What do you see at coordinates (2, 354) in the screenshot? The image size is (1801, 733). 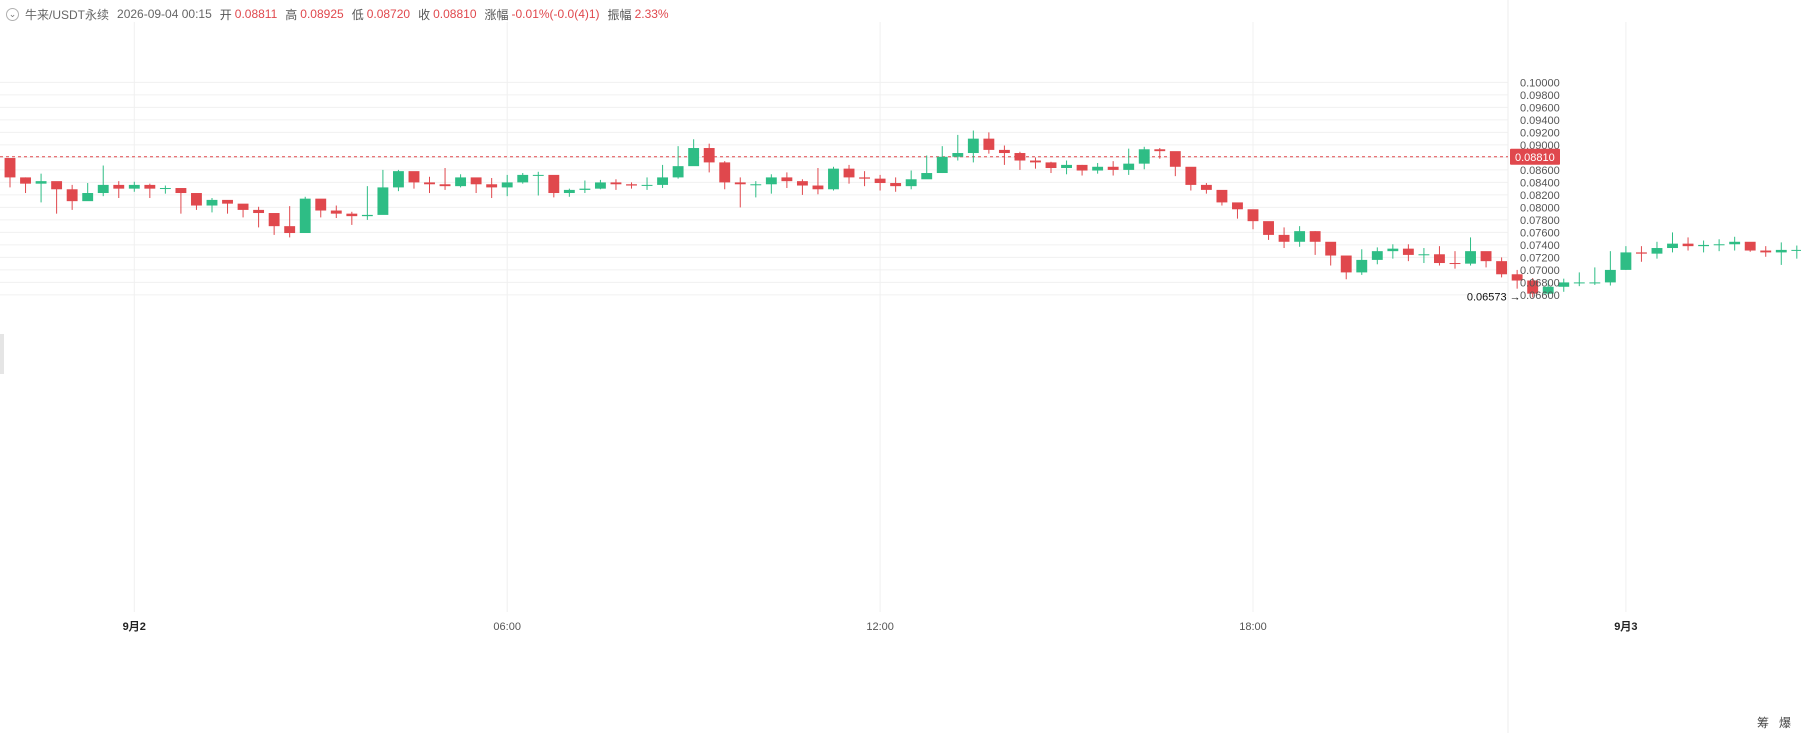 I see `left-resize-handle` at bounding box center [2, 354].